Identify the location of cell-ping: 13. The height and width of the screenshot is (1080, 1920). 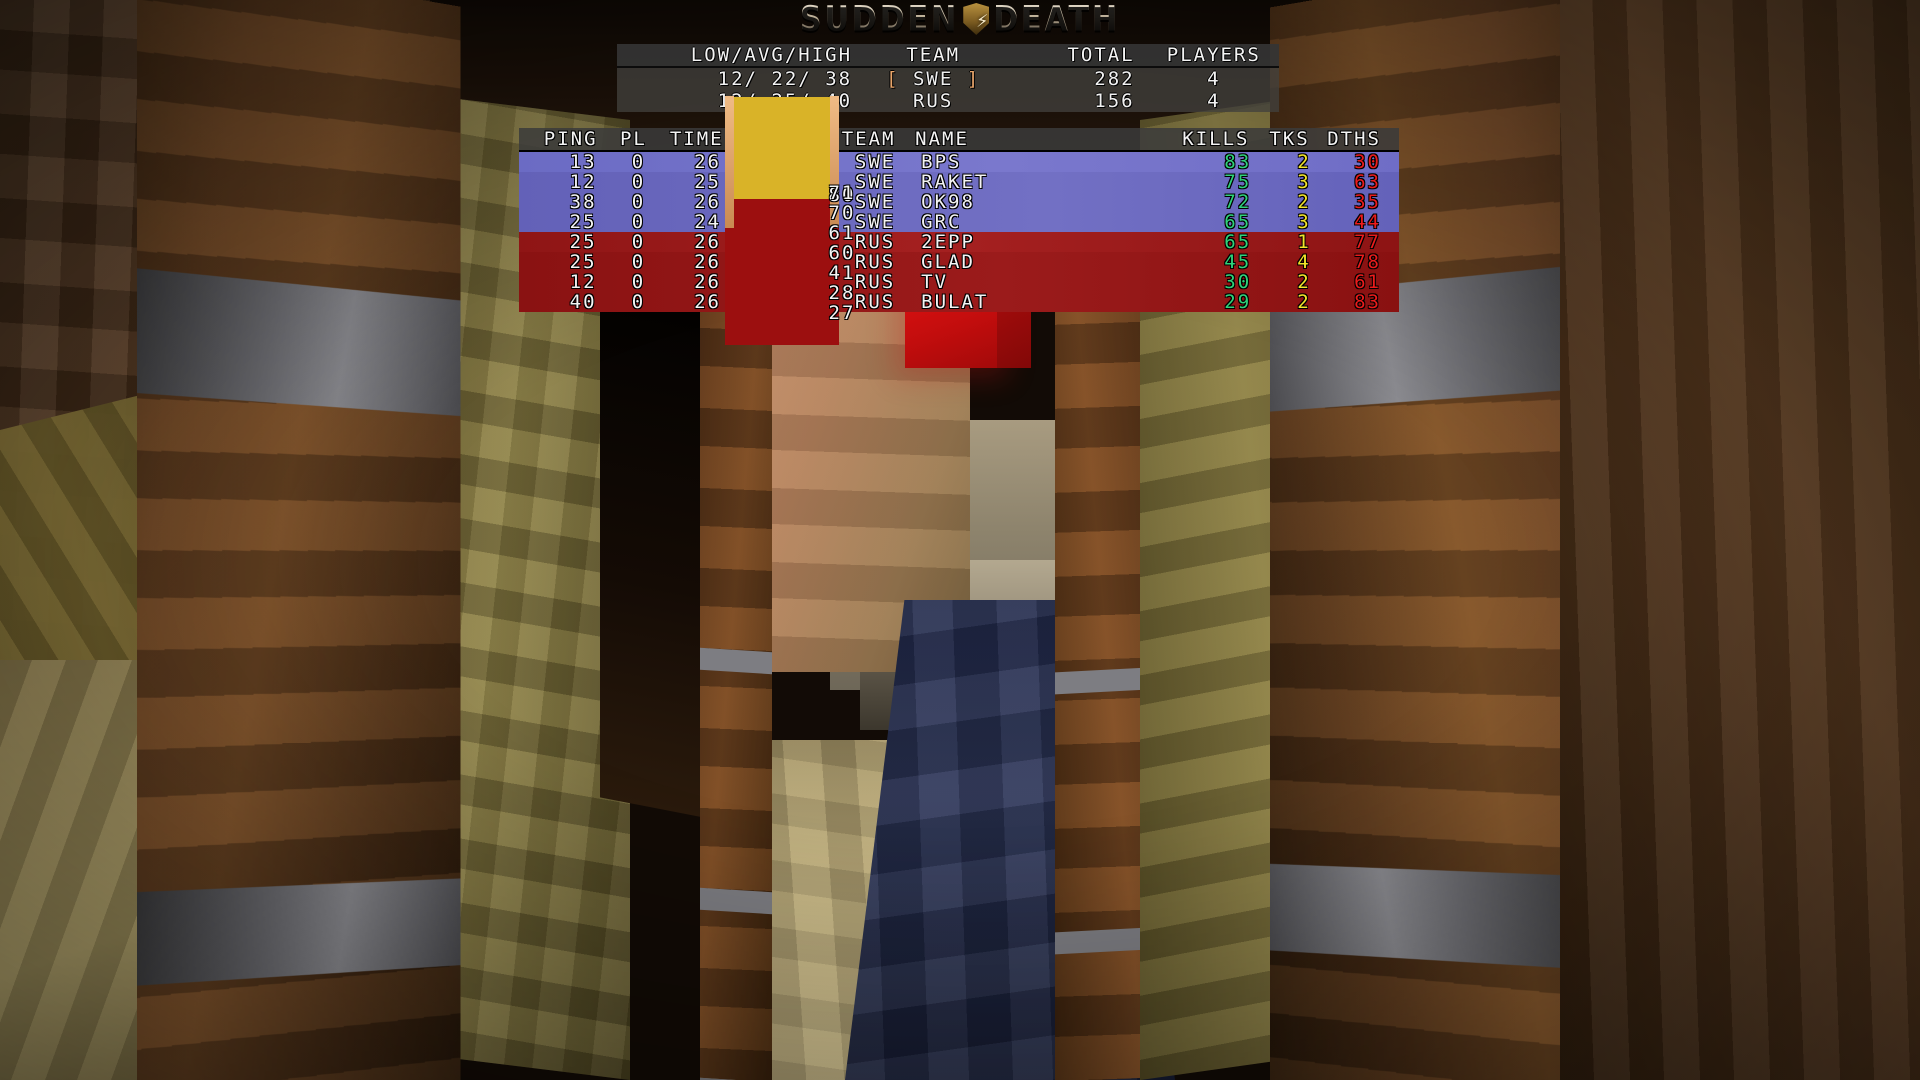
(583, 162).